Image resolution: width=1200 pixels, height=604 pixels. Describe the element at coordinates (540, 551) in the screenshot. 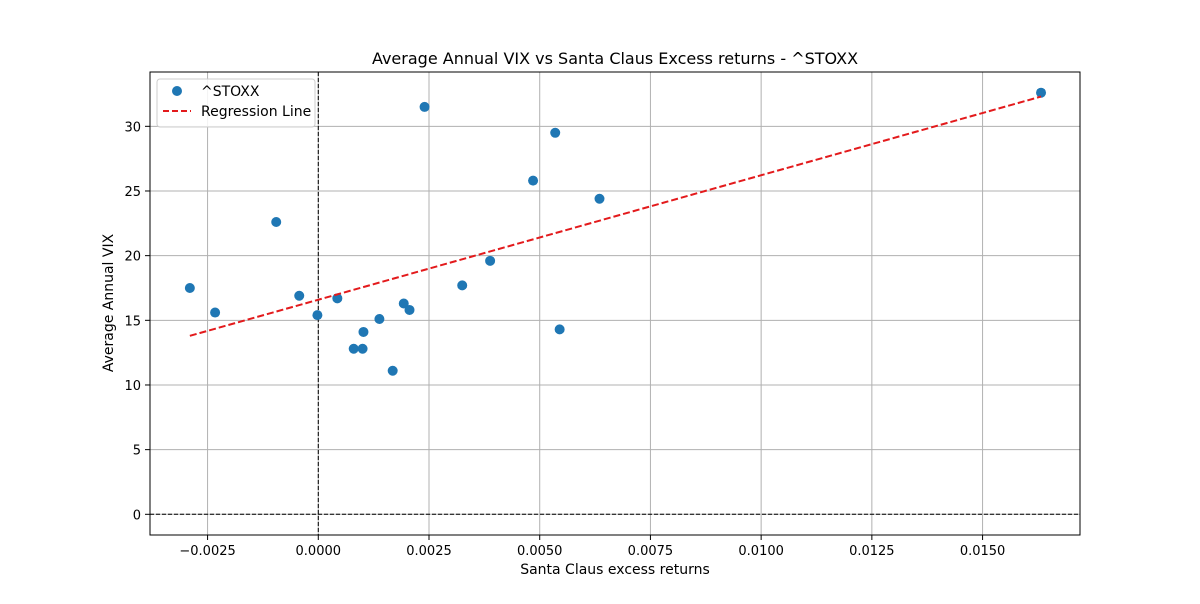

I see `x-tick-label: 0.0050` at that location.